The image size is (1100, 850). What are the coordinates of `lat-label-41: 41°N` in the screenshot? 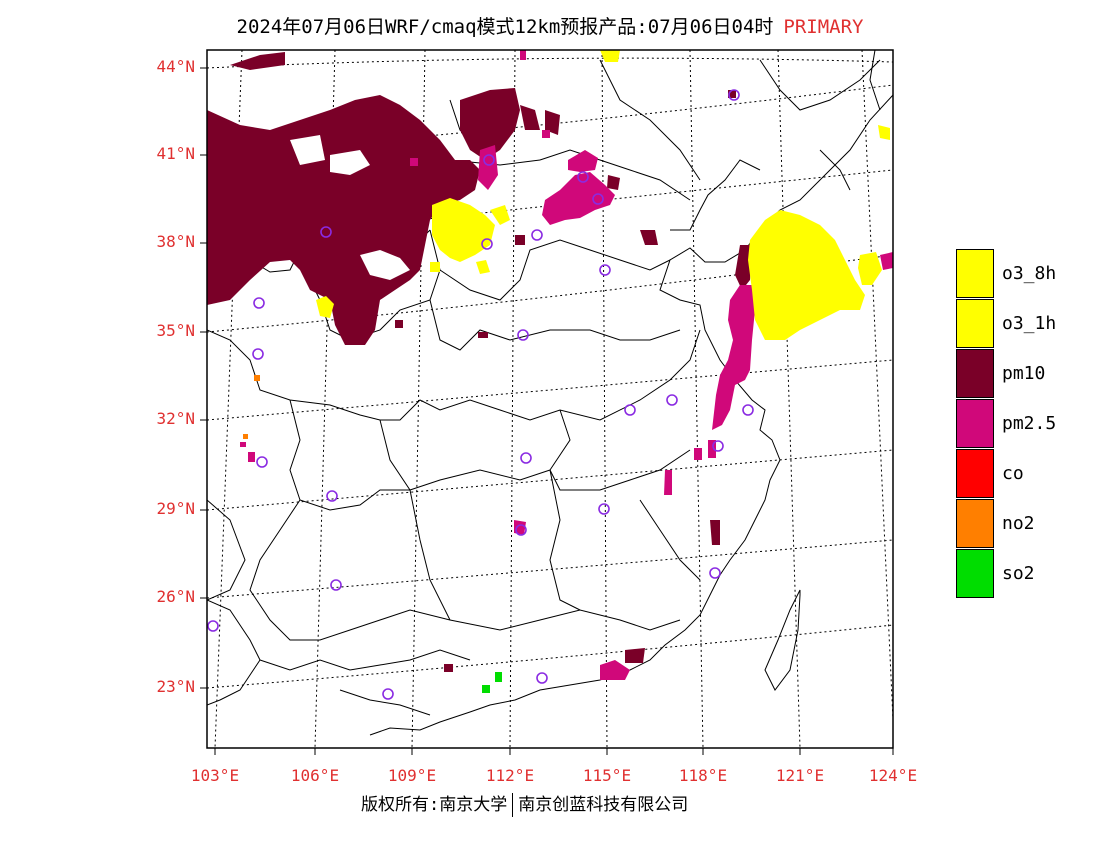 It's located at (175, 153).